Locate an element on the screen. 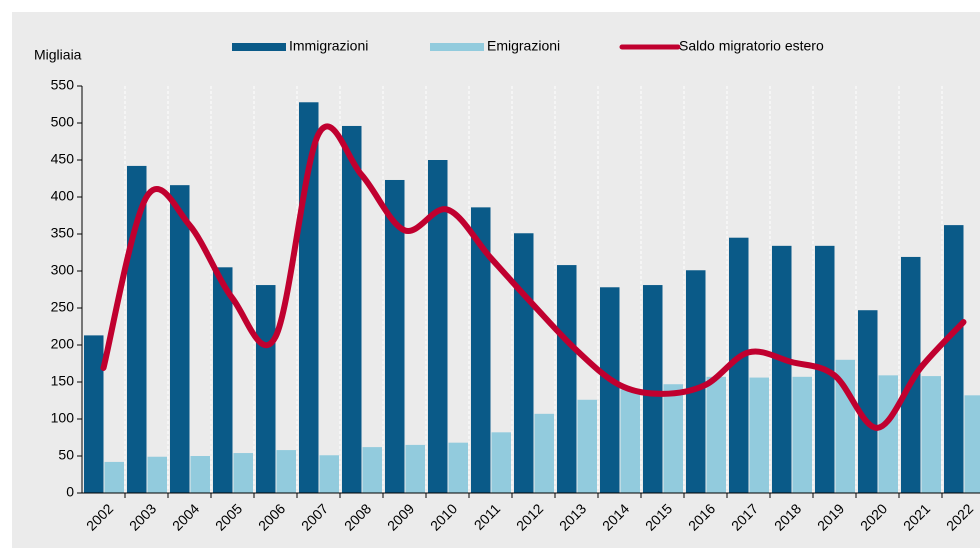 The image size is (980, 560). y-tick-label: 350 is located at coordinates (63, 233).